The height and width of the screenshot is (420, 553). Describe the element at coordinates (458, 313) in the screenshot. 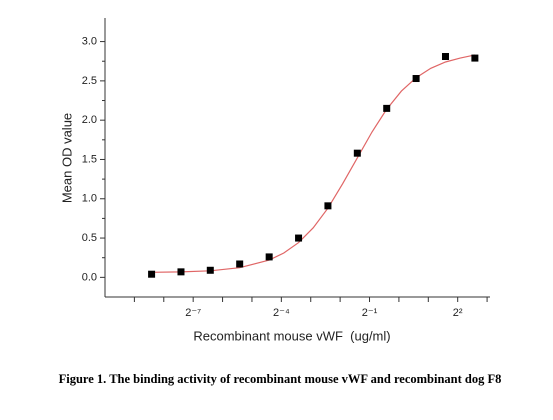

I see `x-tick-label: 2²` at that location.